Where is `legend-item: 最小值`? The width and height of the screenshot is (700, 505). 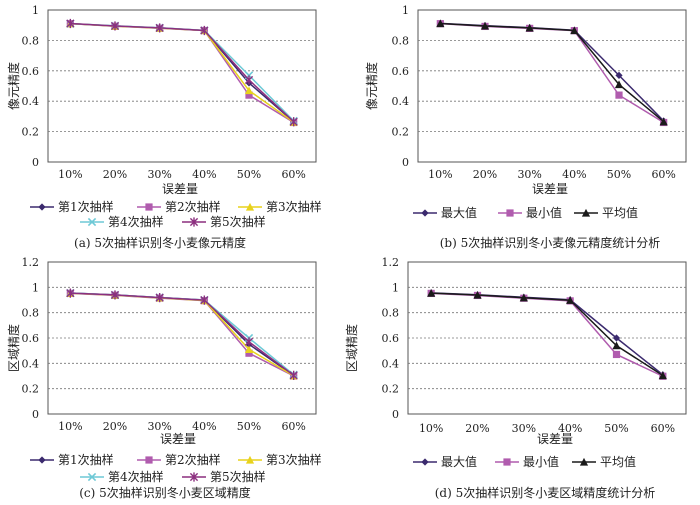 legend-item: 最小值 is located at coordinates (527, 461).